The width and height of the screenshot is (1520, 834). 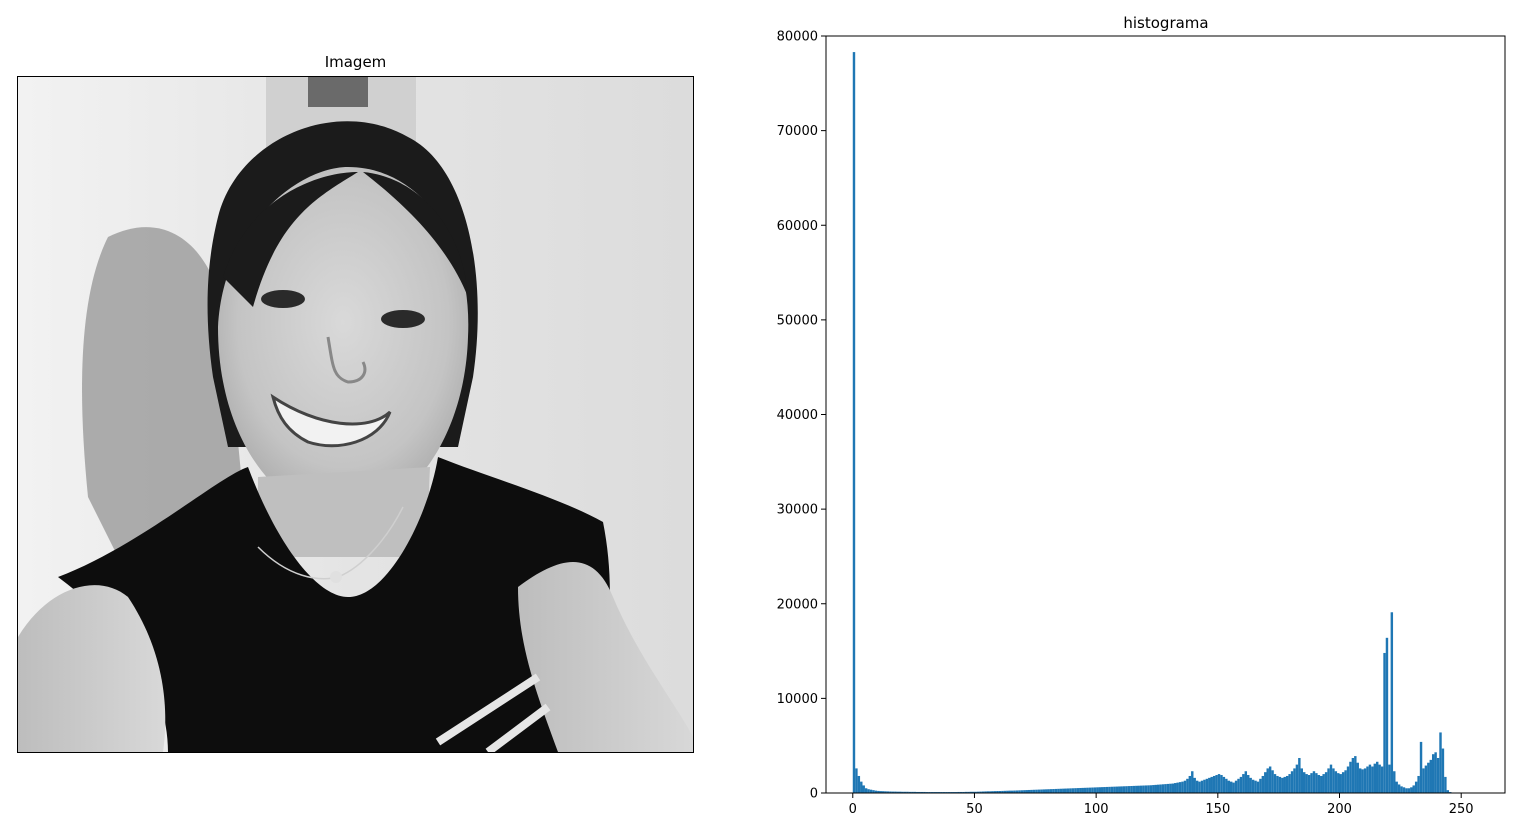 I want to click on chart-title: histograma, so click(x=1165, y=23).